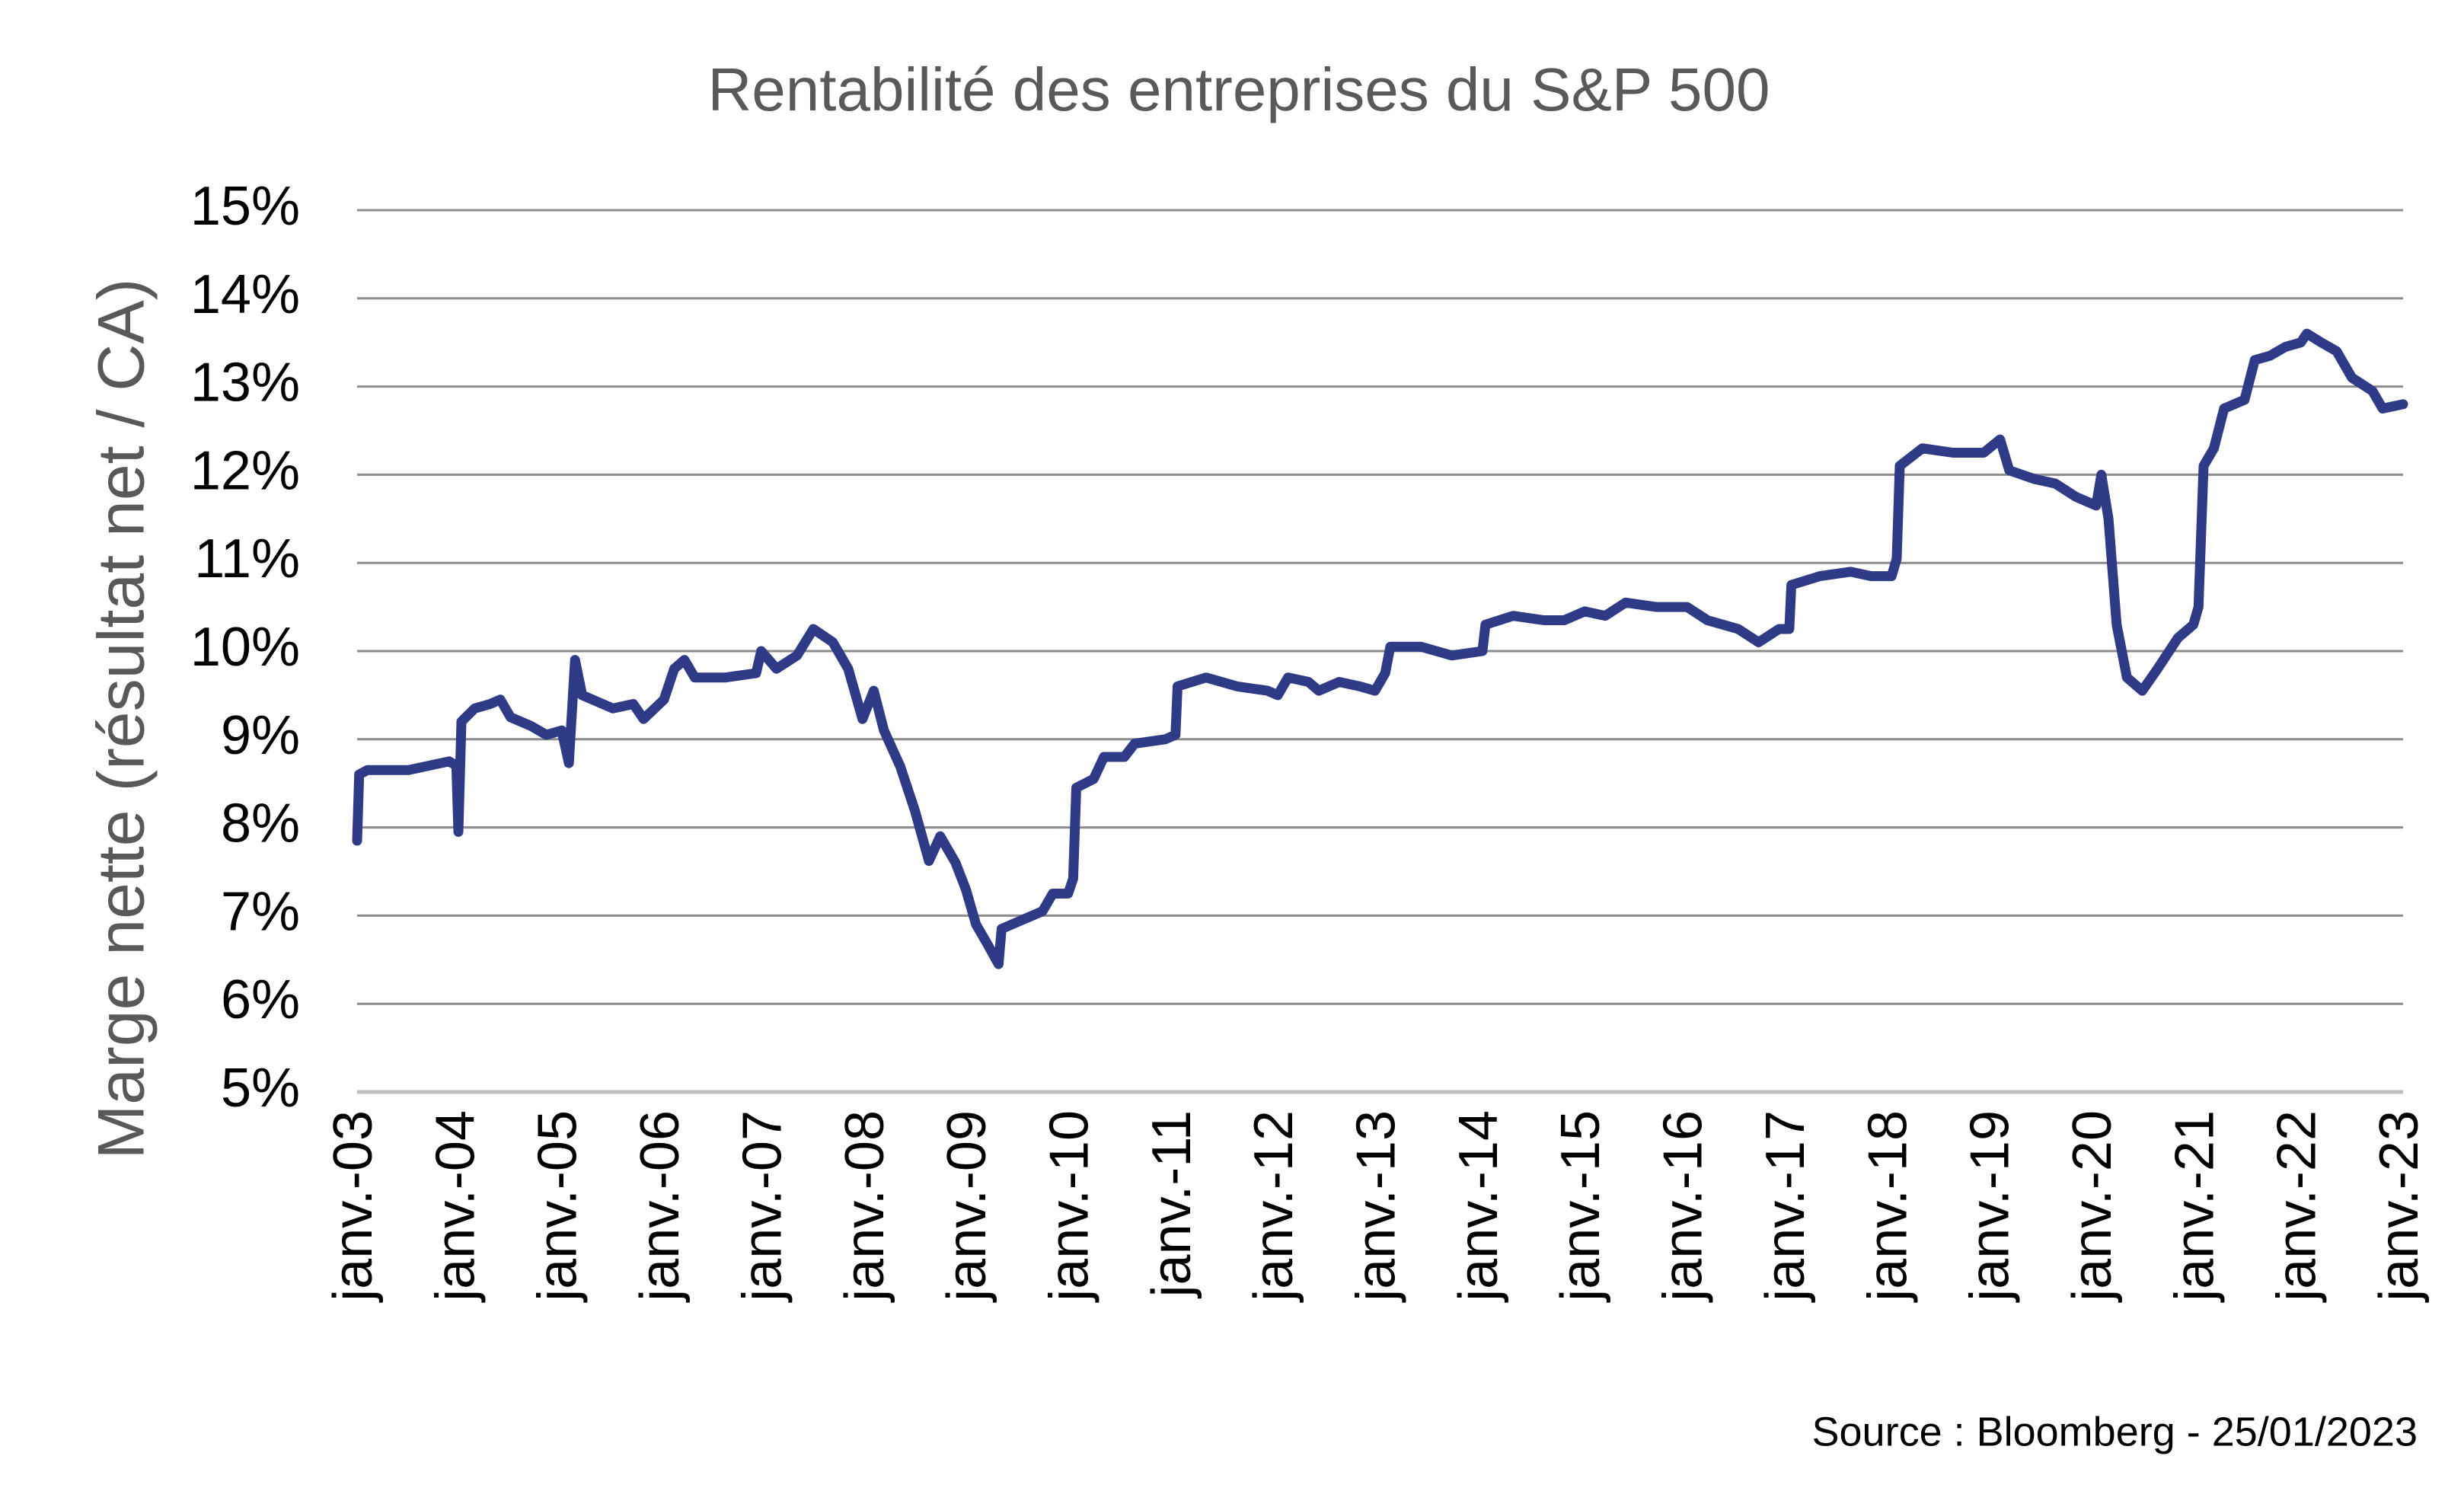  What do you see at coordinates (245, 470) in the screenshot?
I see `y-tick-label: 12%` at bounding box center [245, 470].